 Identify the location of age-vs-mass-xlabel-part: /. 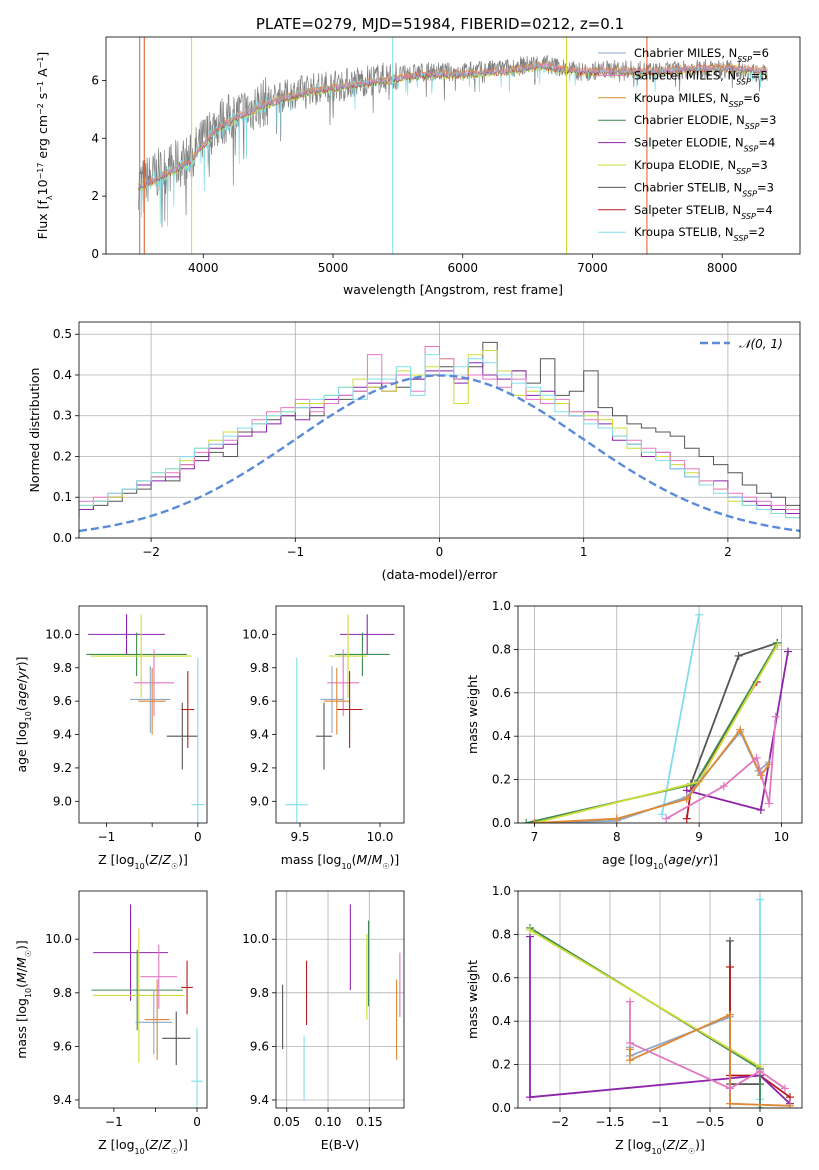
(369, 859).